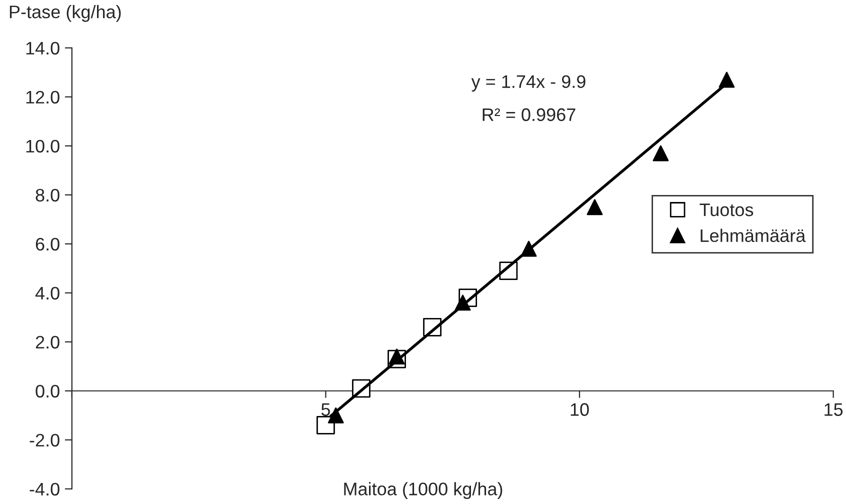 The width and height of the screenshot is (846, 504). What do you see at coordinates (48, 195) in the screenshot?
I see `y-tick-label: 8.0` at bounding box center [48, 195].